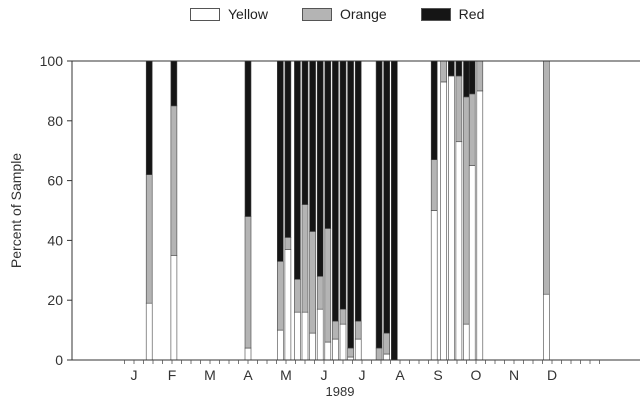  I want to click on y-tick-label: 80, so click(55, 121).